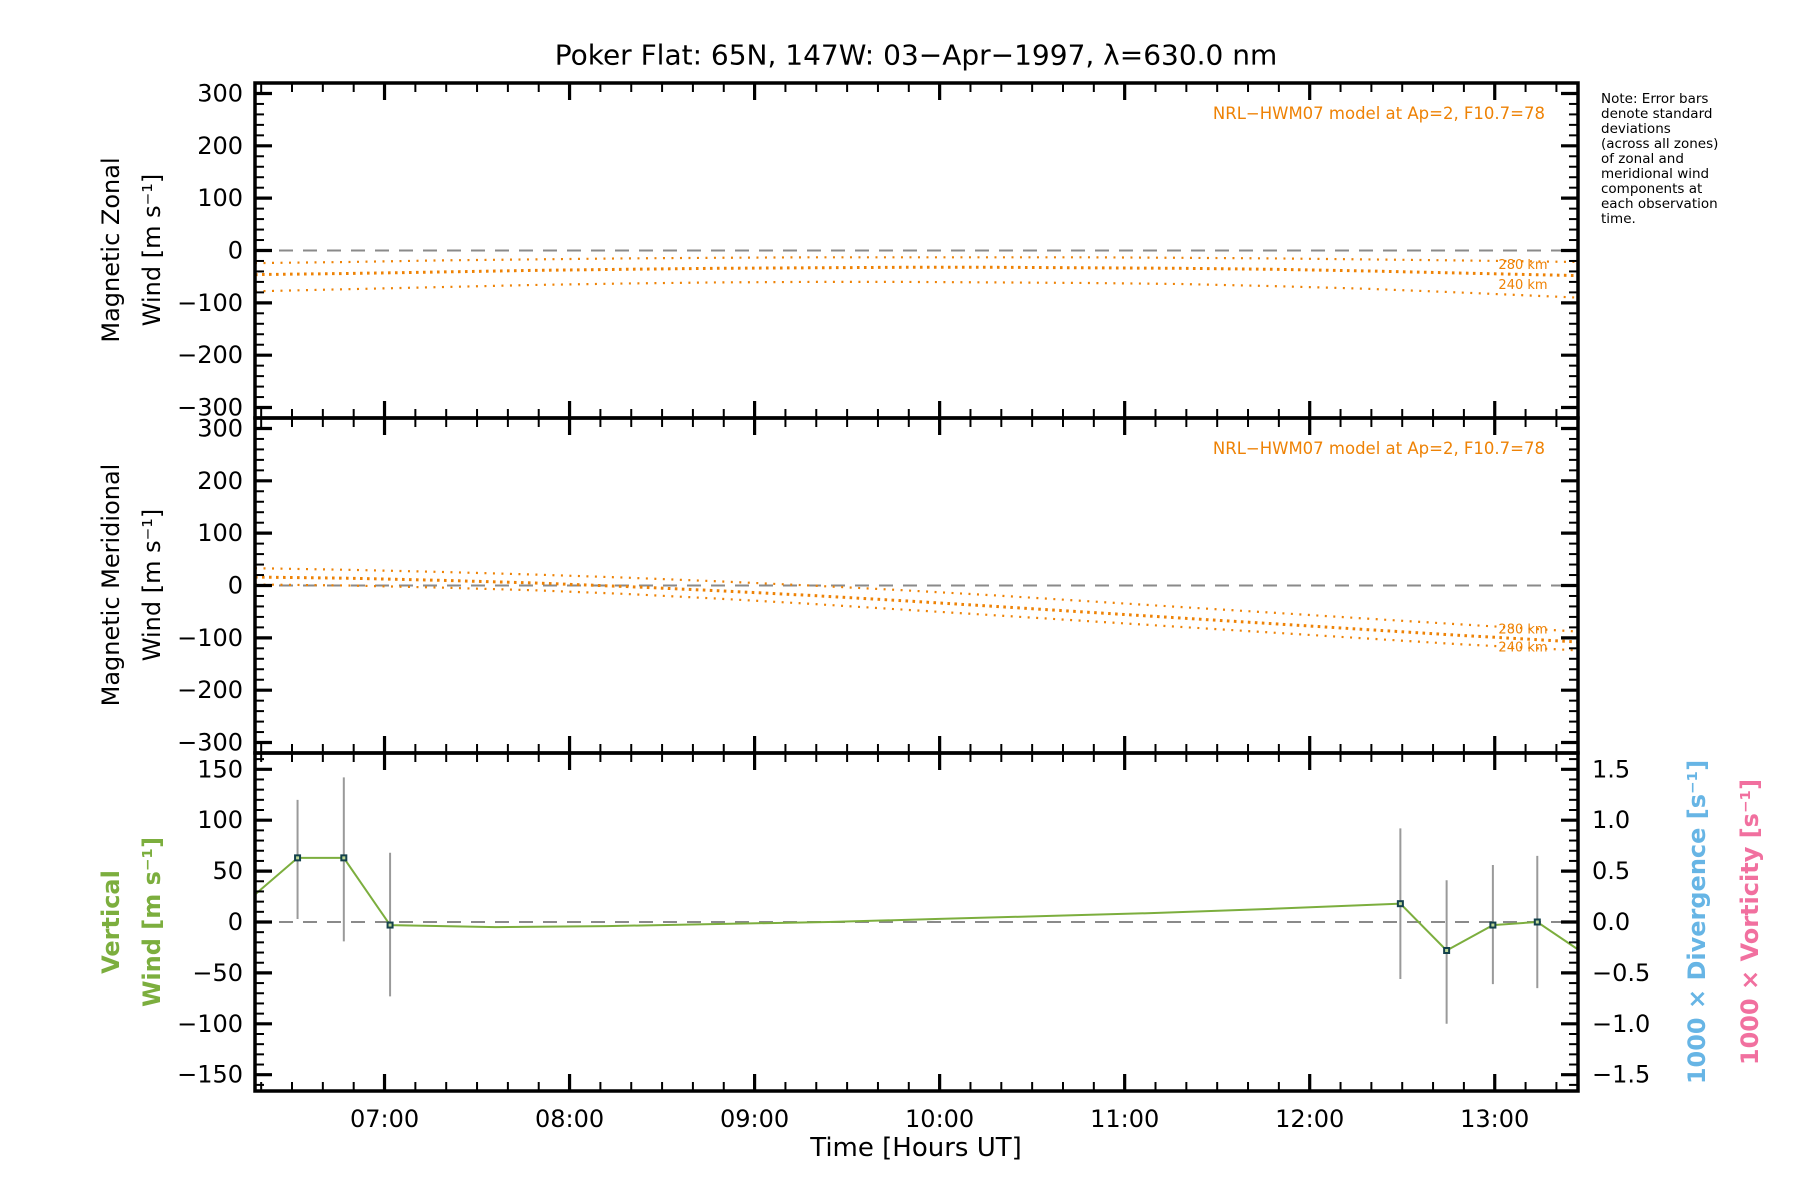 This screenshot has width=1800, height=1200. What do you see at coordinates (1697, 922) in the screenshot?
I see `divergence-axis-title: 1000 × Divergence [s⁻¹]` at bounding box center [1697, 922].